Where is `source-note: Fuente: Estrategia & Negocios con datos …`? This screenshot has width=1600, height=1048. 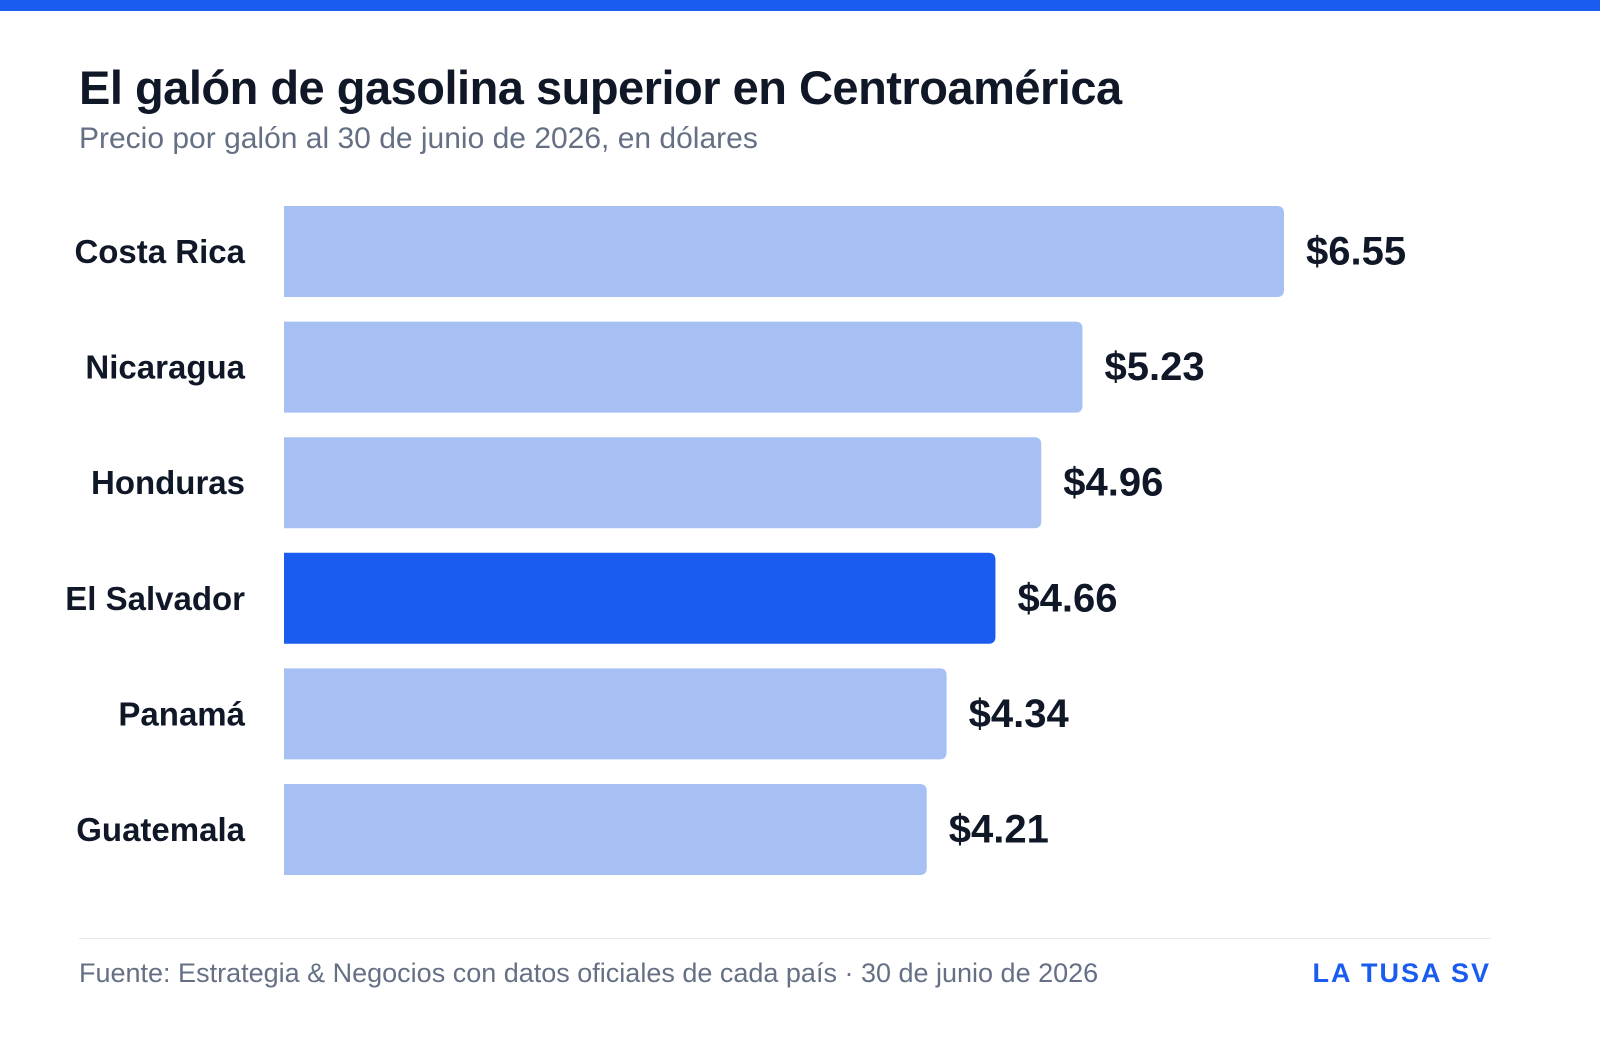
source-note: Fuente: Estrategia & Negocios con datos … is located at coordinates (589, 973).